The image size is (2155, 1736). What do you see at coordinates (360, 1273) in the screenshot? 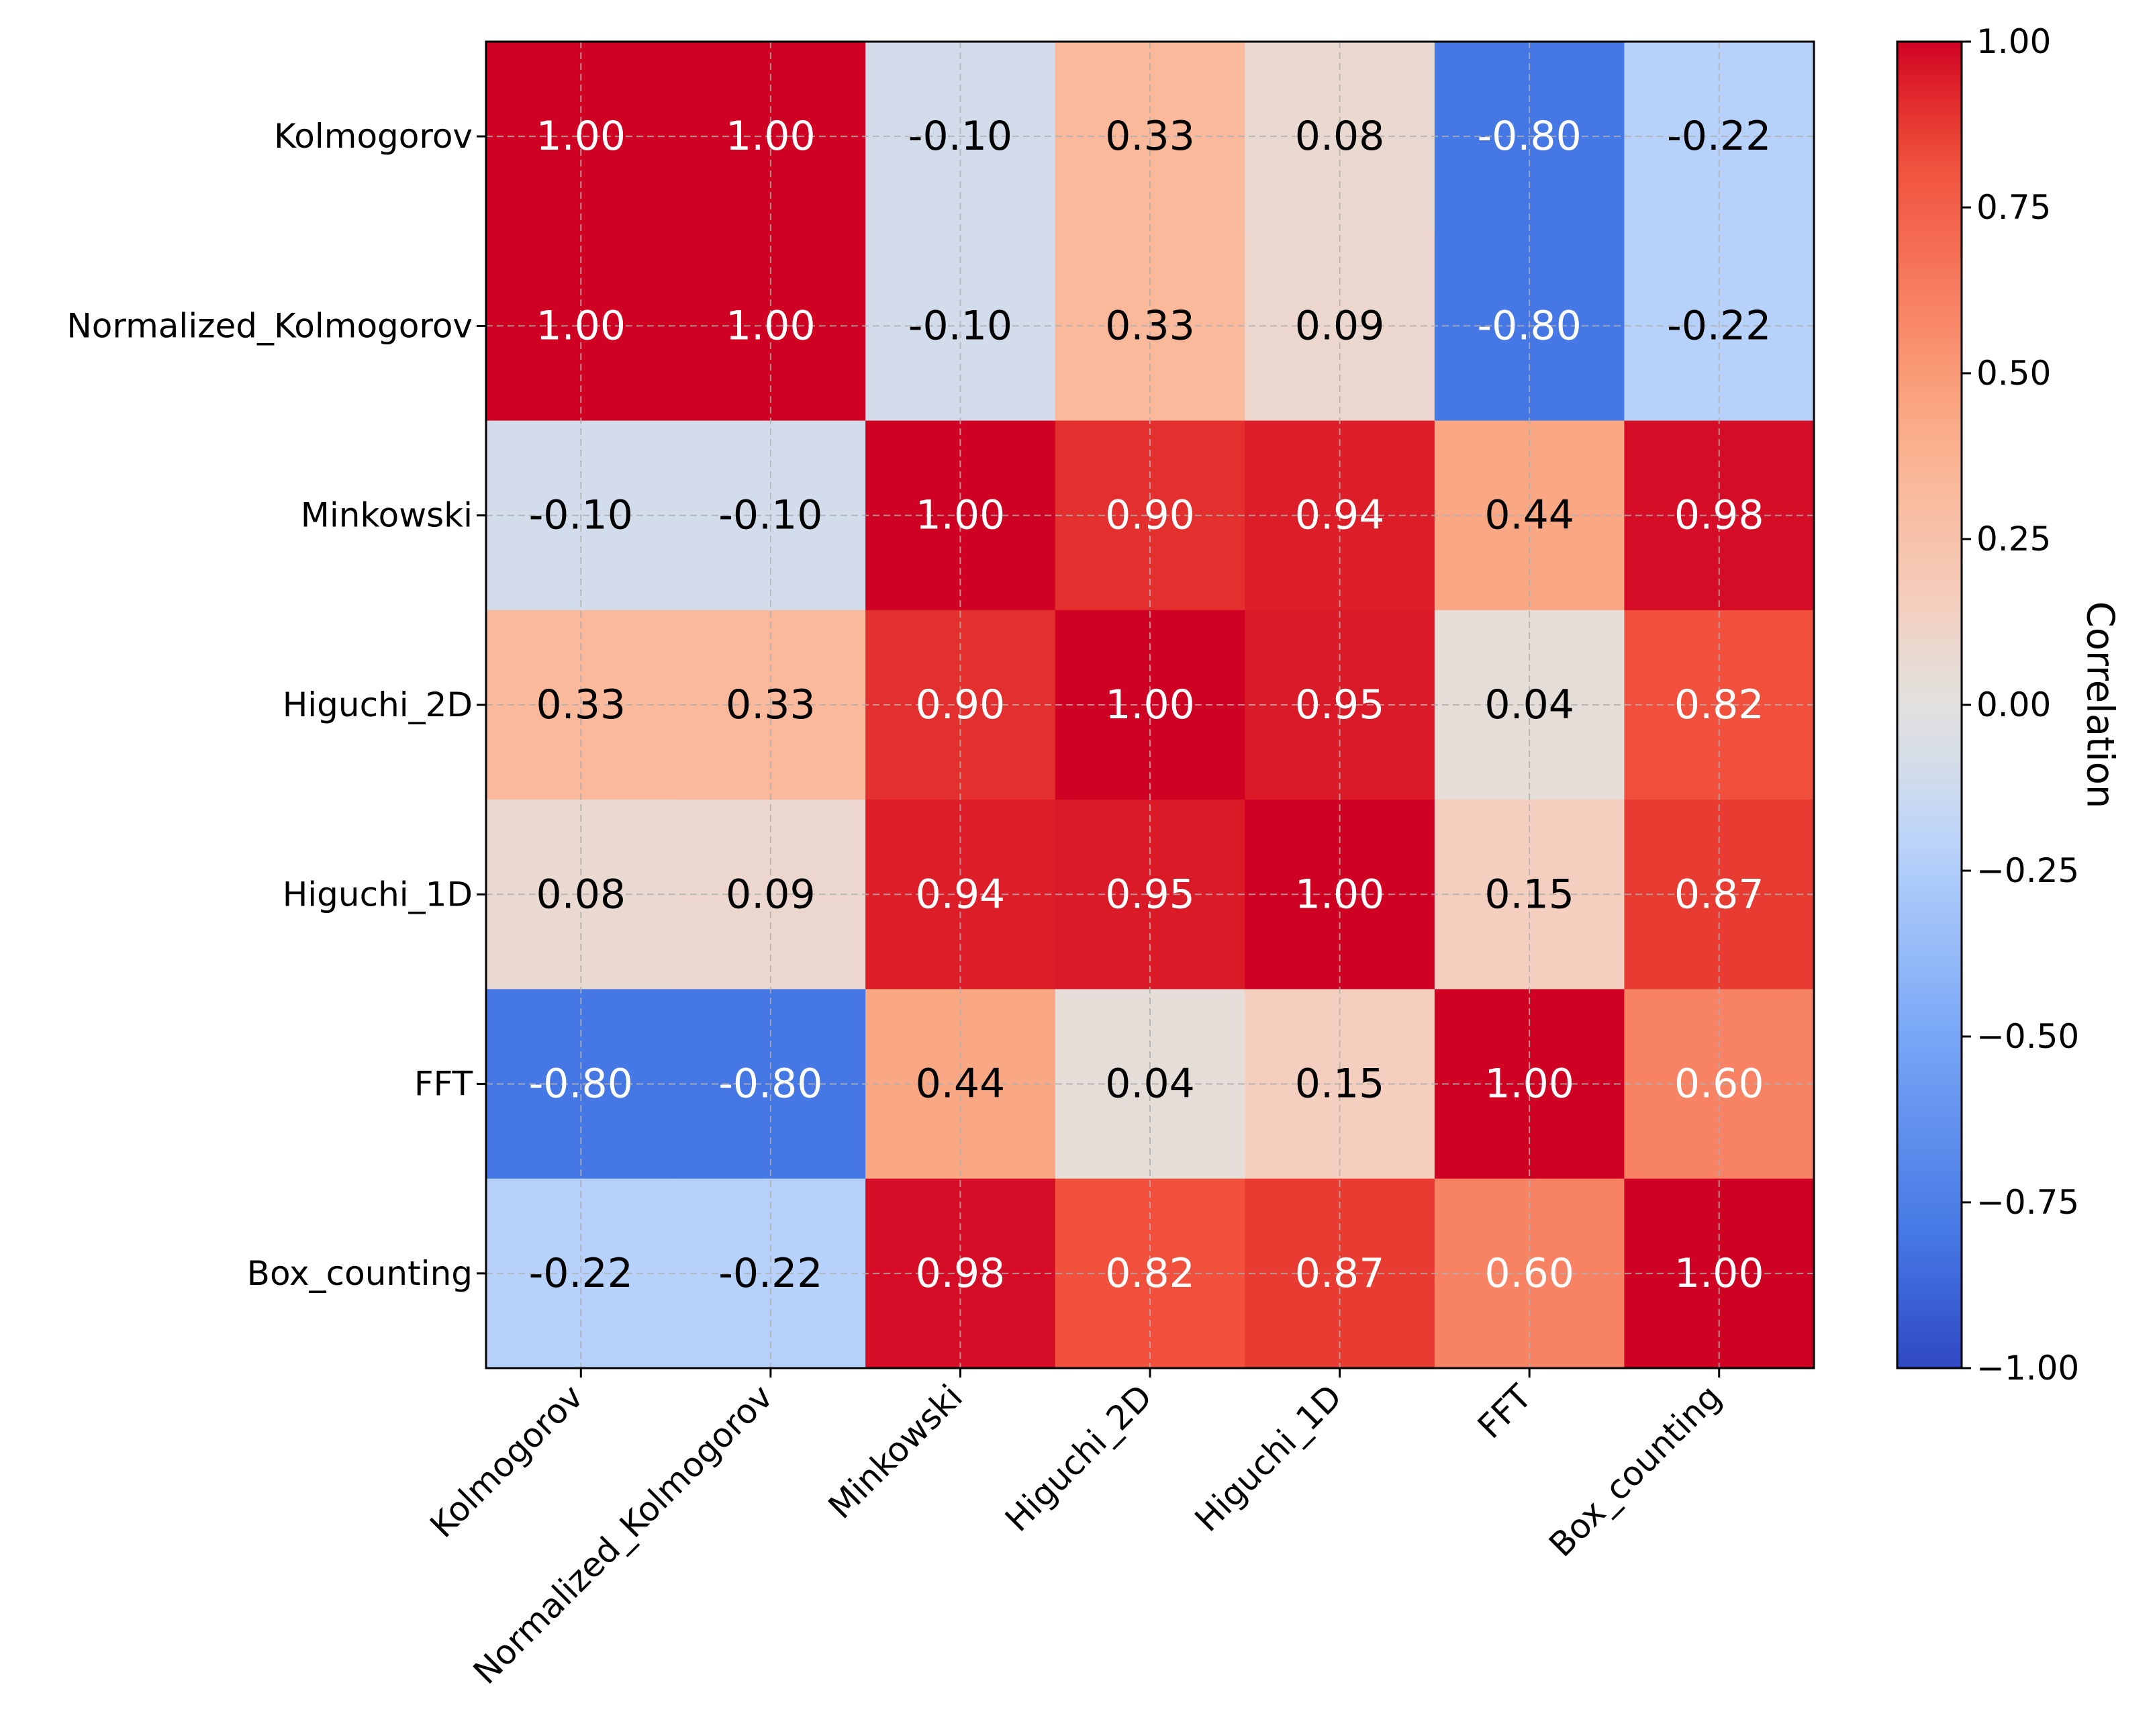
I see `y-tick-label: Box_counting` at bounding box center [360, 1273].